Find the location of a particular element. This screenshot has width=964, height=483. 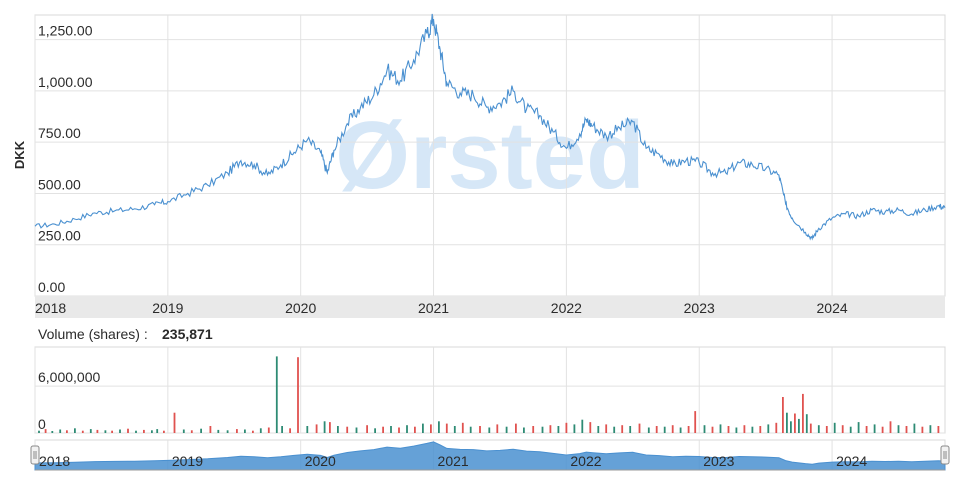

price-x-tick-4: 2022 is located at coordinates (566, 308).